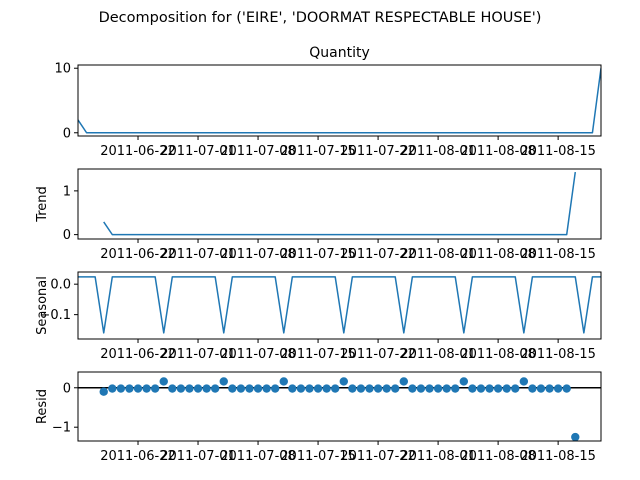 This screenshot has height=480, width=640. I want to click on y-tick-label: −0.1, so click(55, 315).